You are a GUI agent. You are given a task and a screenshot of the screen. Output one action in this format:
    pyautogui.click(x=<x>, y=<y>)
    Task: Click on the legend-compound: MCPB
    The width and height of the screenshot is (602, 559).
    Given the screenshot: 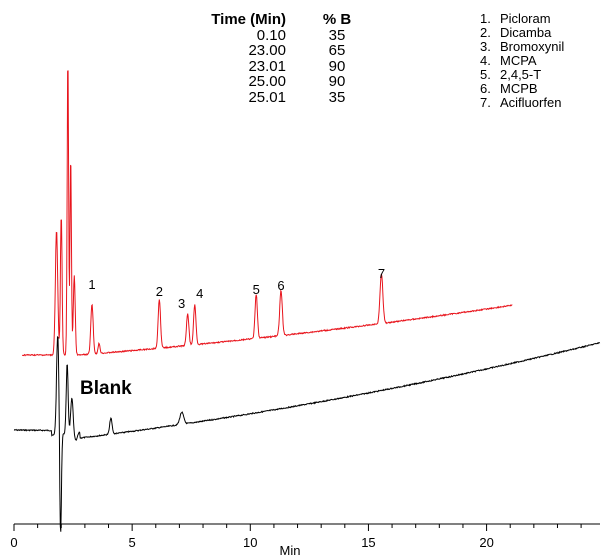 What is the action you would take?
    pyautogui.click(x=519, y=88)
    